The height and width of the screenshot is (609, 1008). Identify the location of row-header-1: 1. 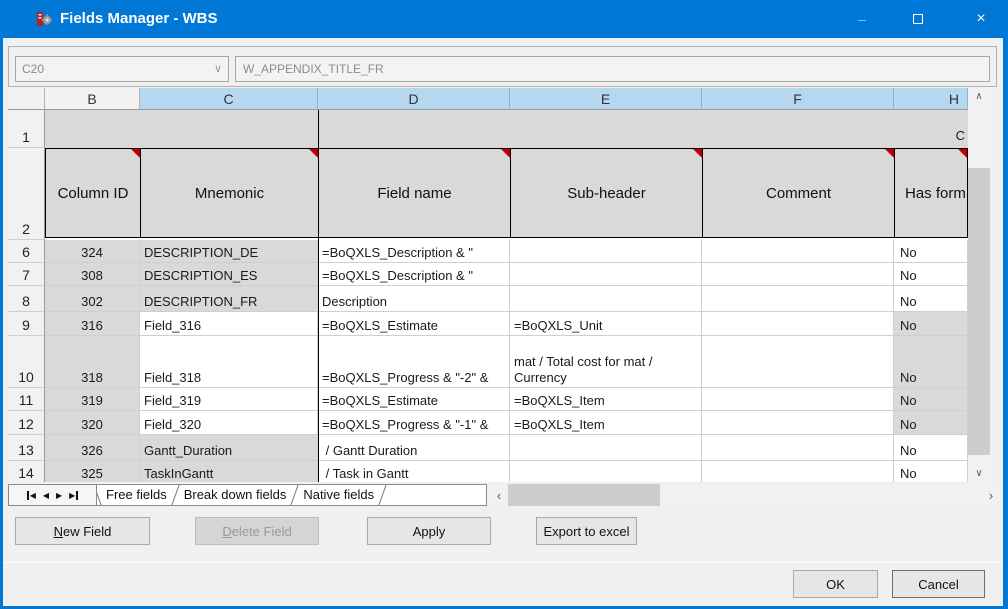
(26, 129).